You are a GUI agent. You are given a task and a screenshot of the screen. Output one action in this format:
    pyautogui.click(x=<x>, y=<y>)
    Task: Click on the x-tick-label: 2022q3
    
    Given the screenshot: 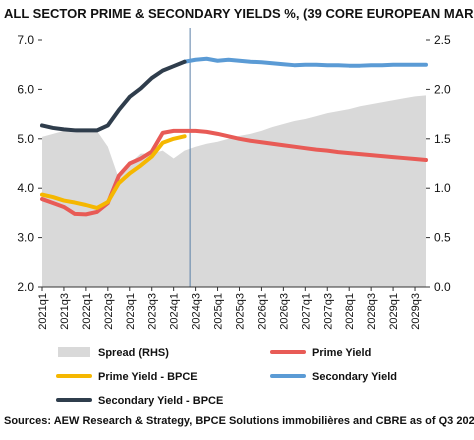 What is the action you would take?
    pyautogui.click(x=109, y=311)
    